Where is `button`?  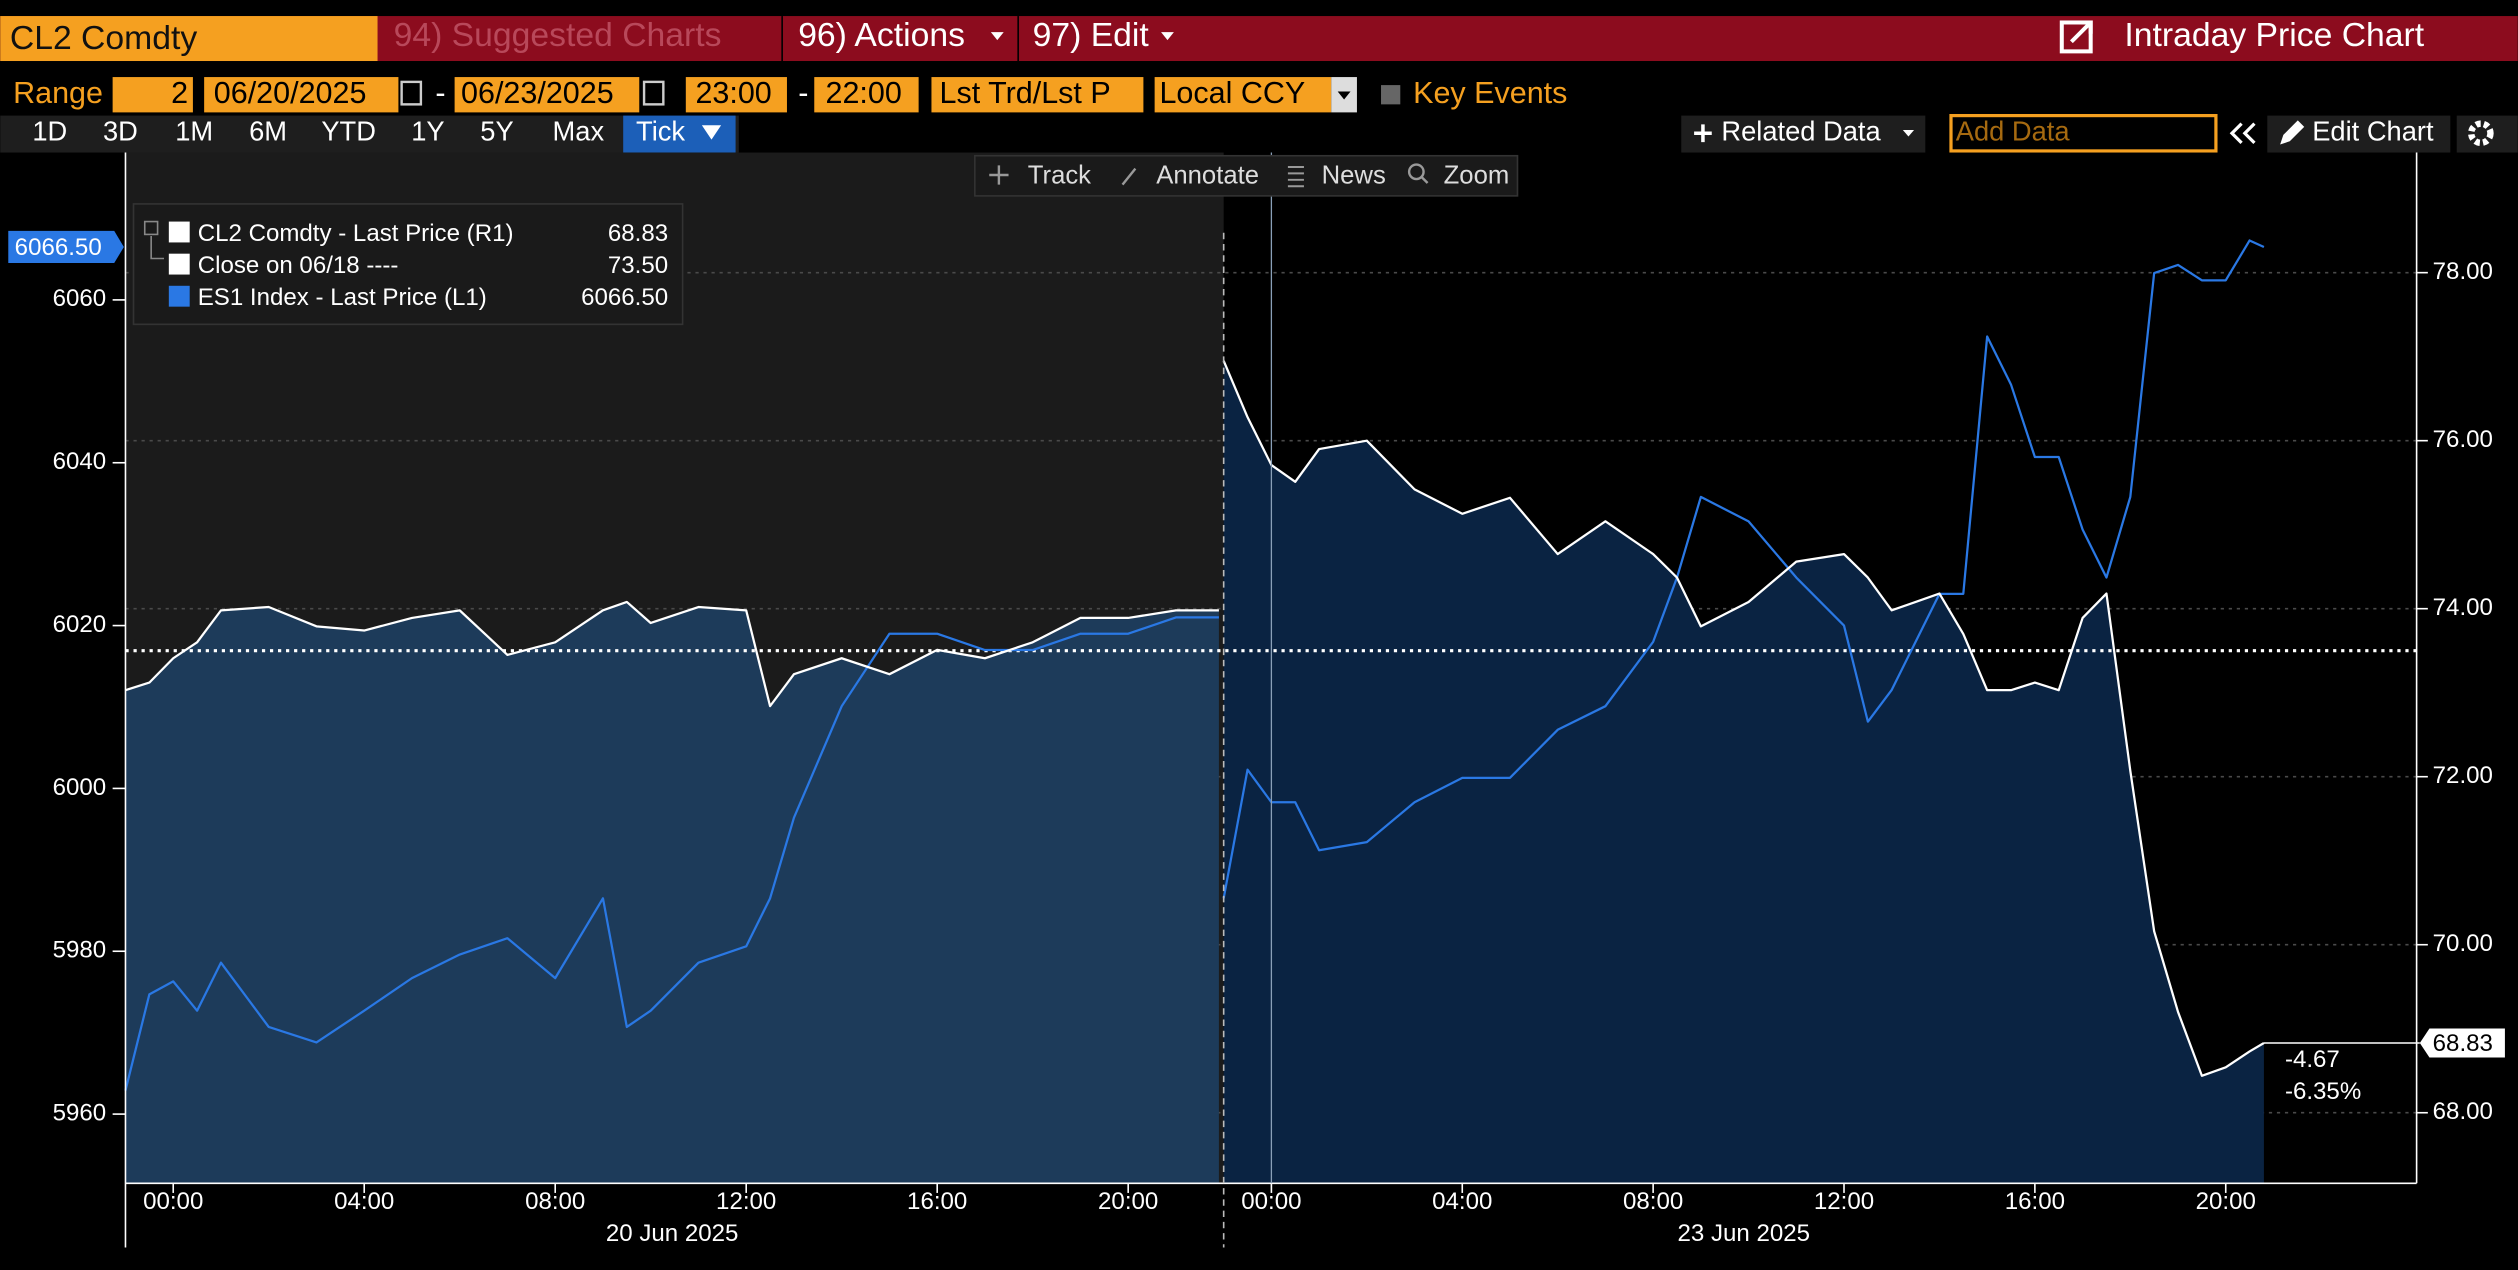 button is located at coordinates (1803, 134).